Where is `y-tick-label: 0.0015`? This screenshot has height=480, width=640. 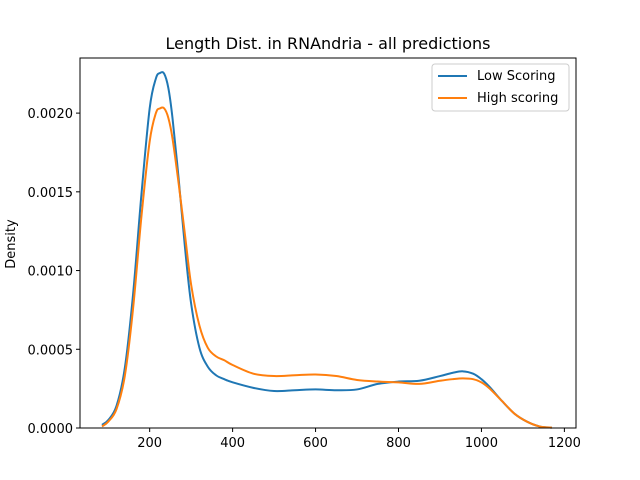 y-tick-label: 0.0015 is located at coordinates (51, 193).